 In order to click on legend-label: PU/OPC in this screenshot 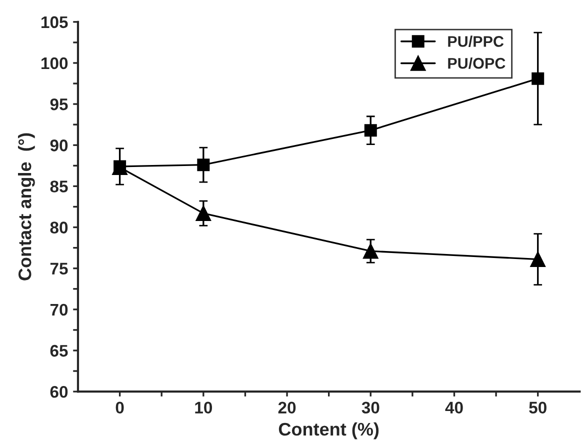, I will do `click(477, 63)`.